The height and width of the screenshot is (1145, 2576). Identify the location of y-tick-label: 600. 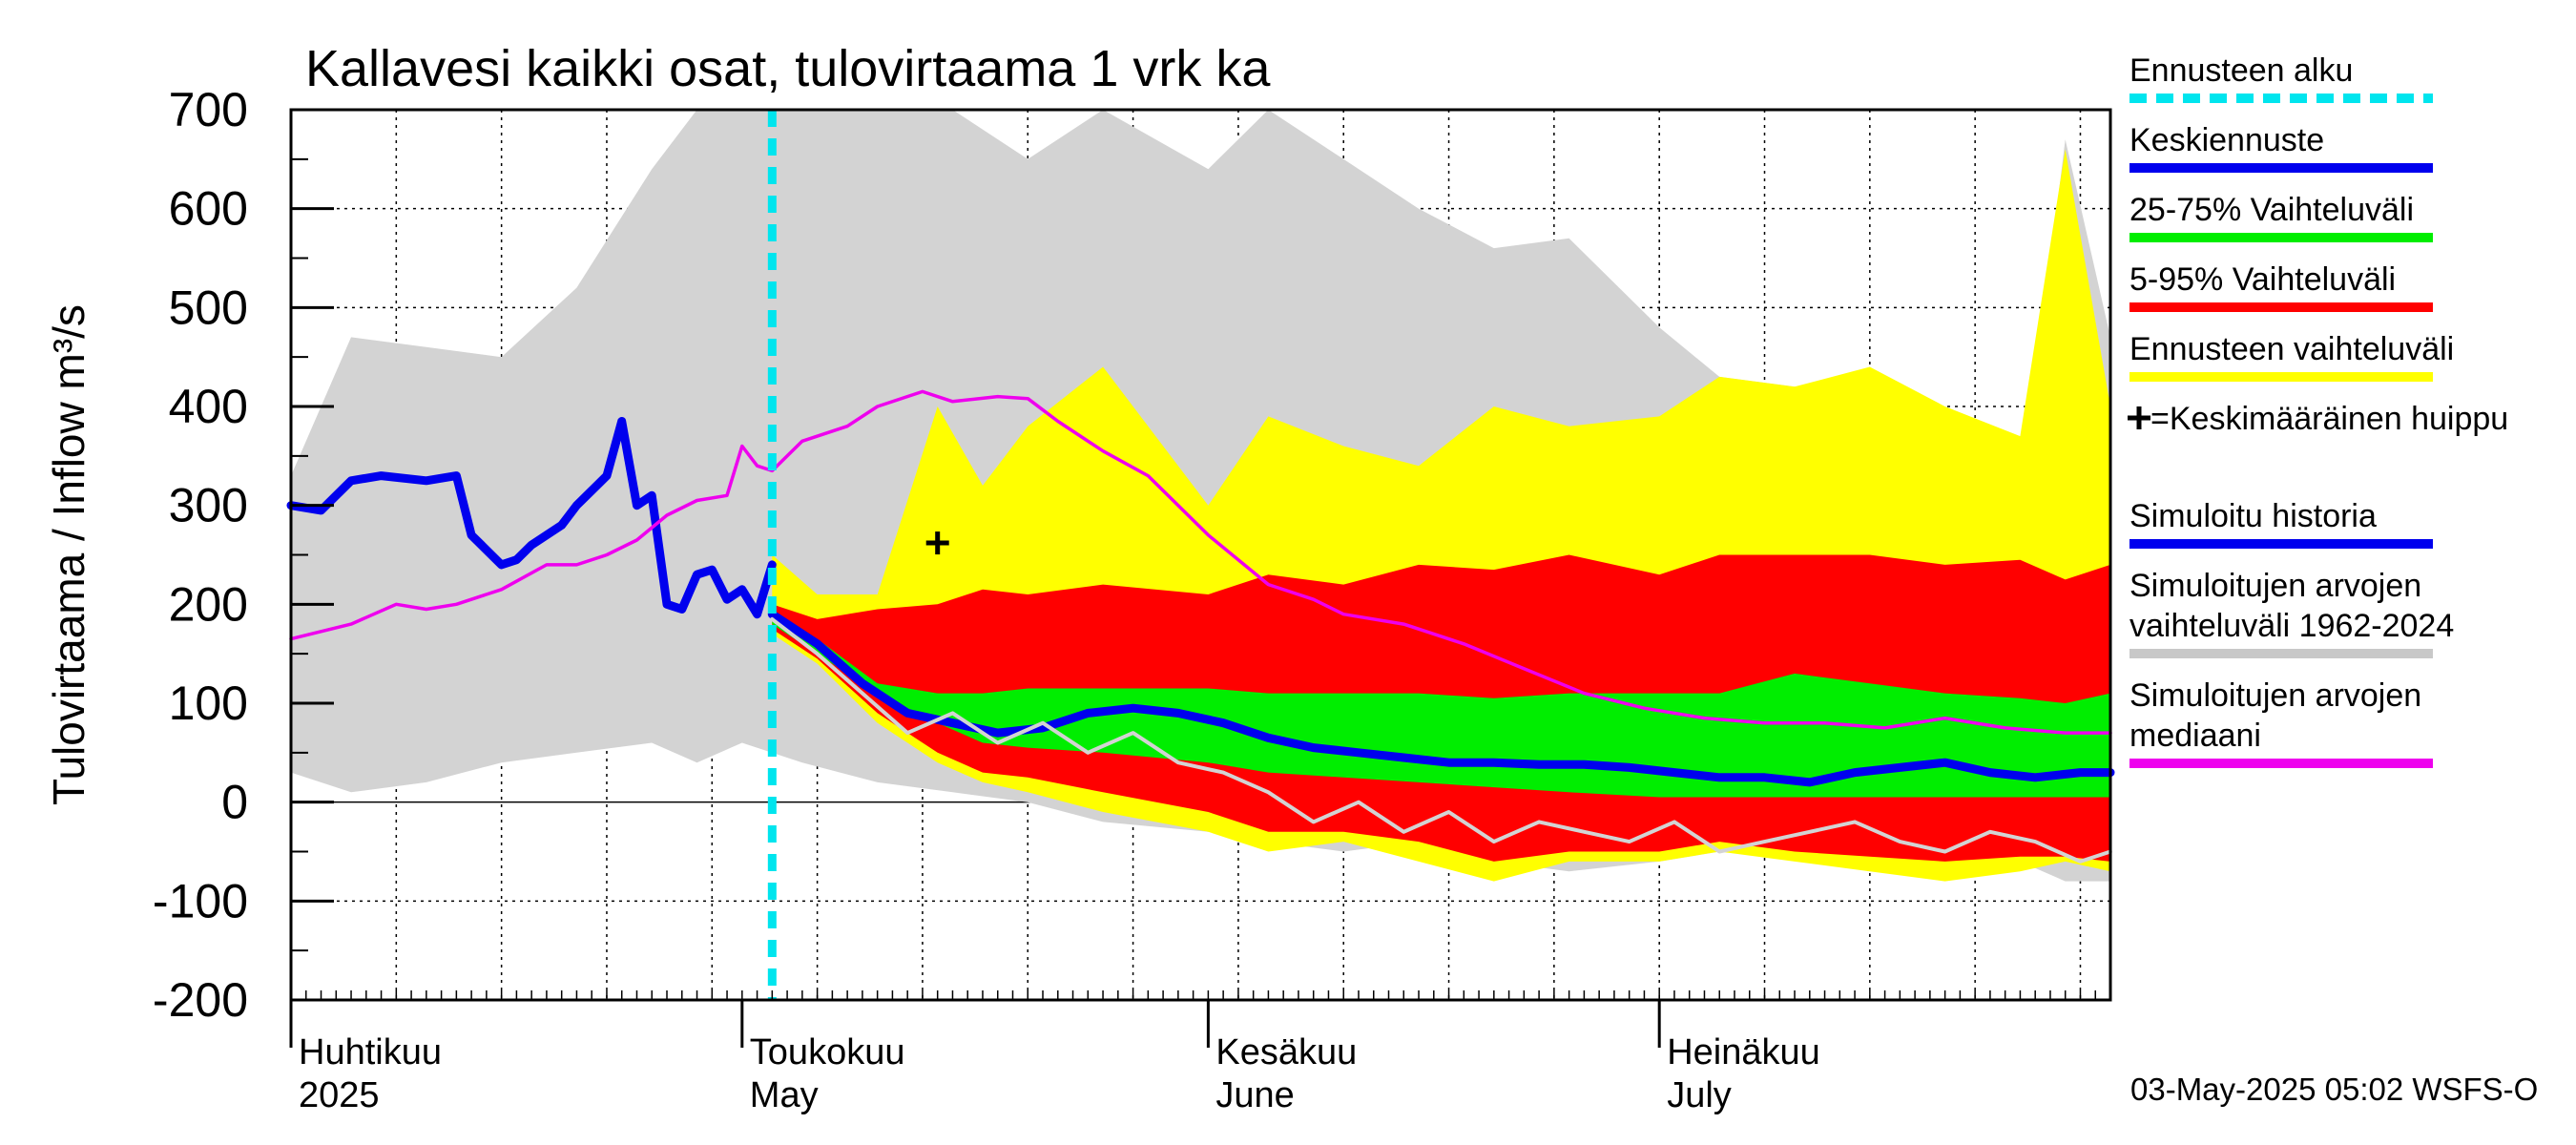
(208, 209).